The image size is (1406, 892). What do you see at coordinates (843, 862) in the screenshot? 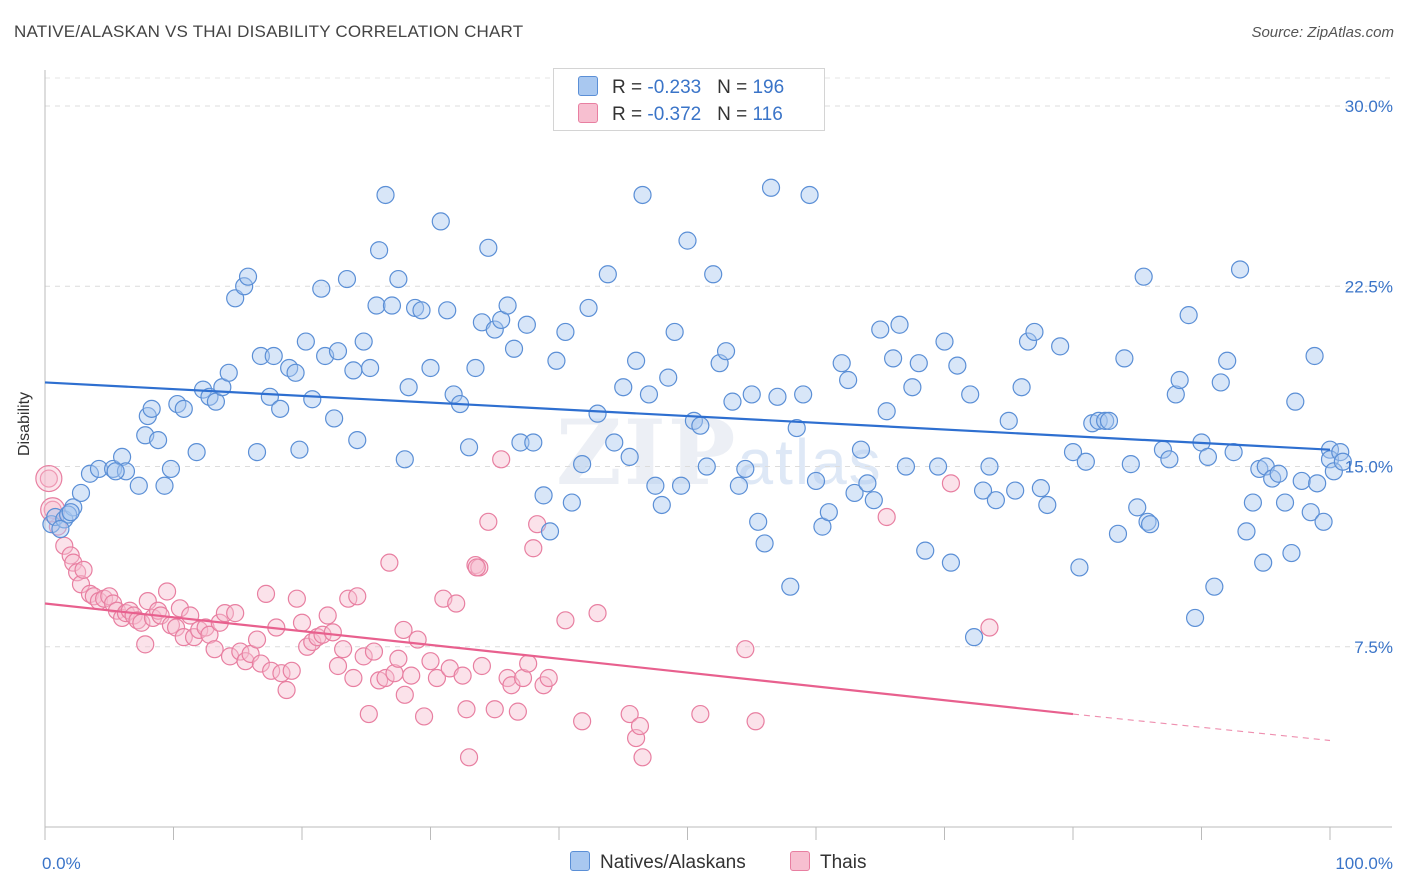
I see `bottom-legend-label-thais: Thais` at bounding box center [843, 862].